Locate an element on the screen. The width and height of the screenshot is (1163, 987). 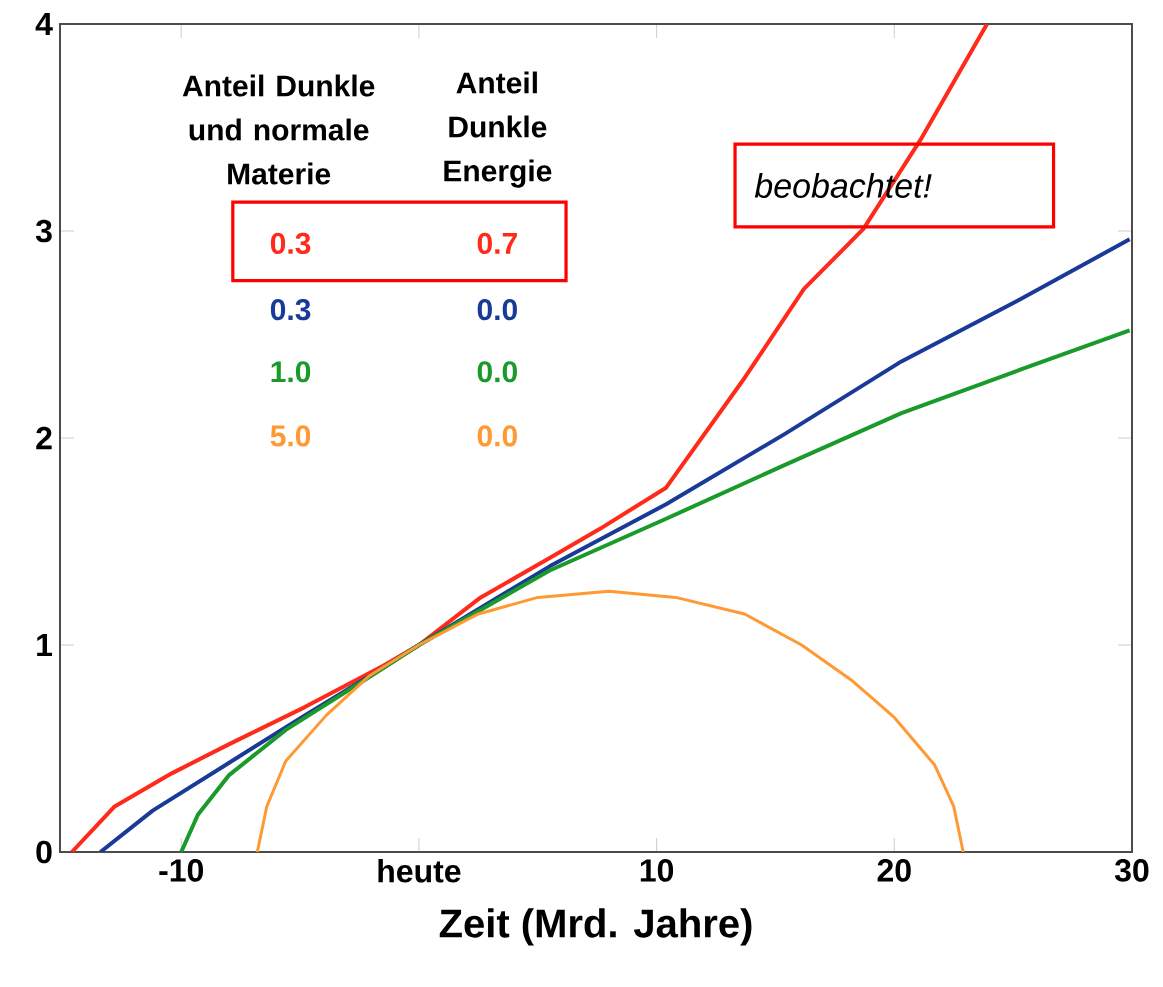
annotation: 5.0 is located at coordinates (290, 436).